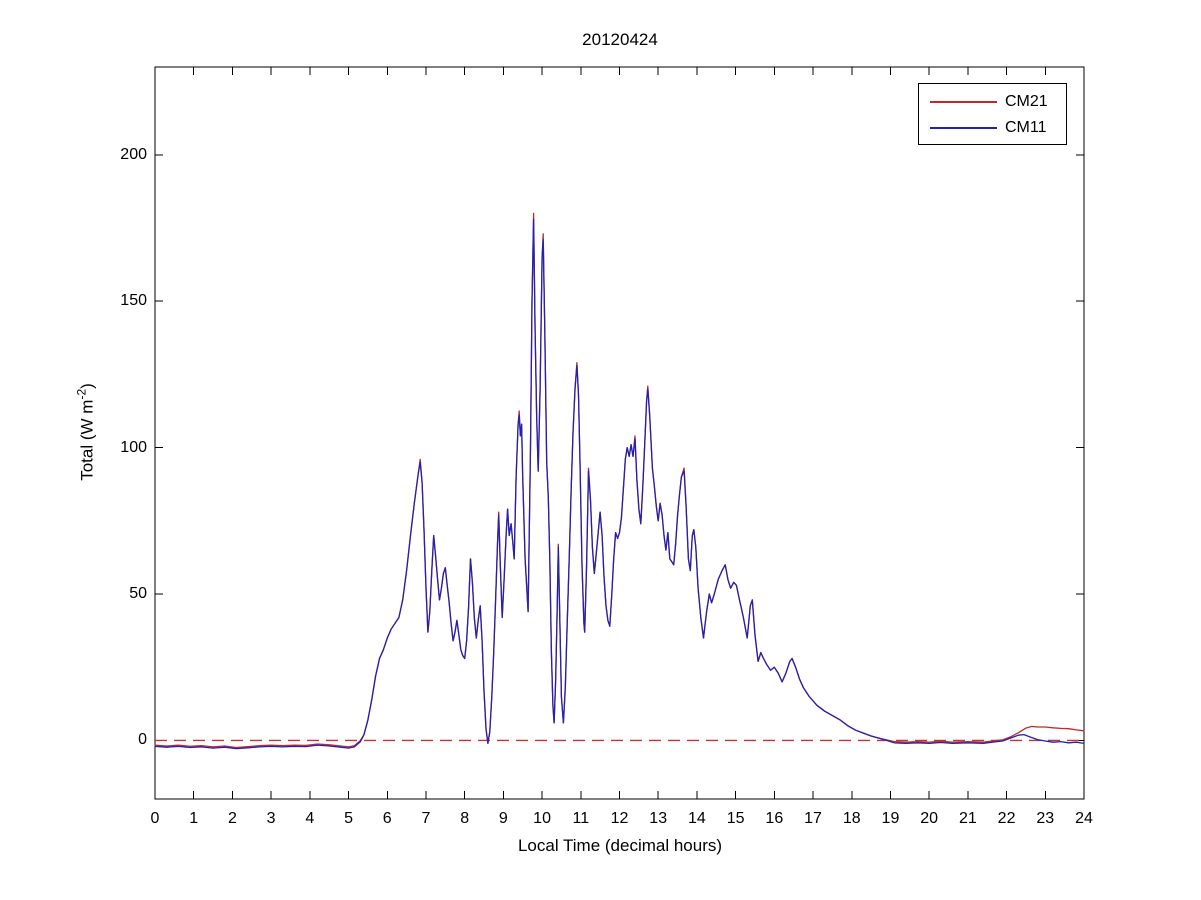  Describe the element at coordinates (963, 128) in the screenshot. I see `cm11-line-sample` at that location.